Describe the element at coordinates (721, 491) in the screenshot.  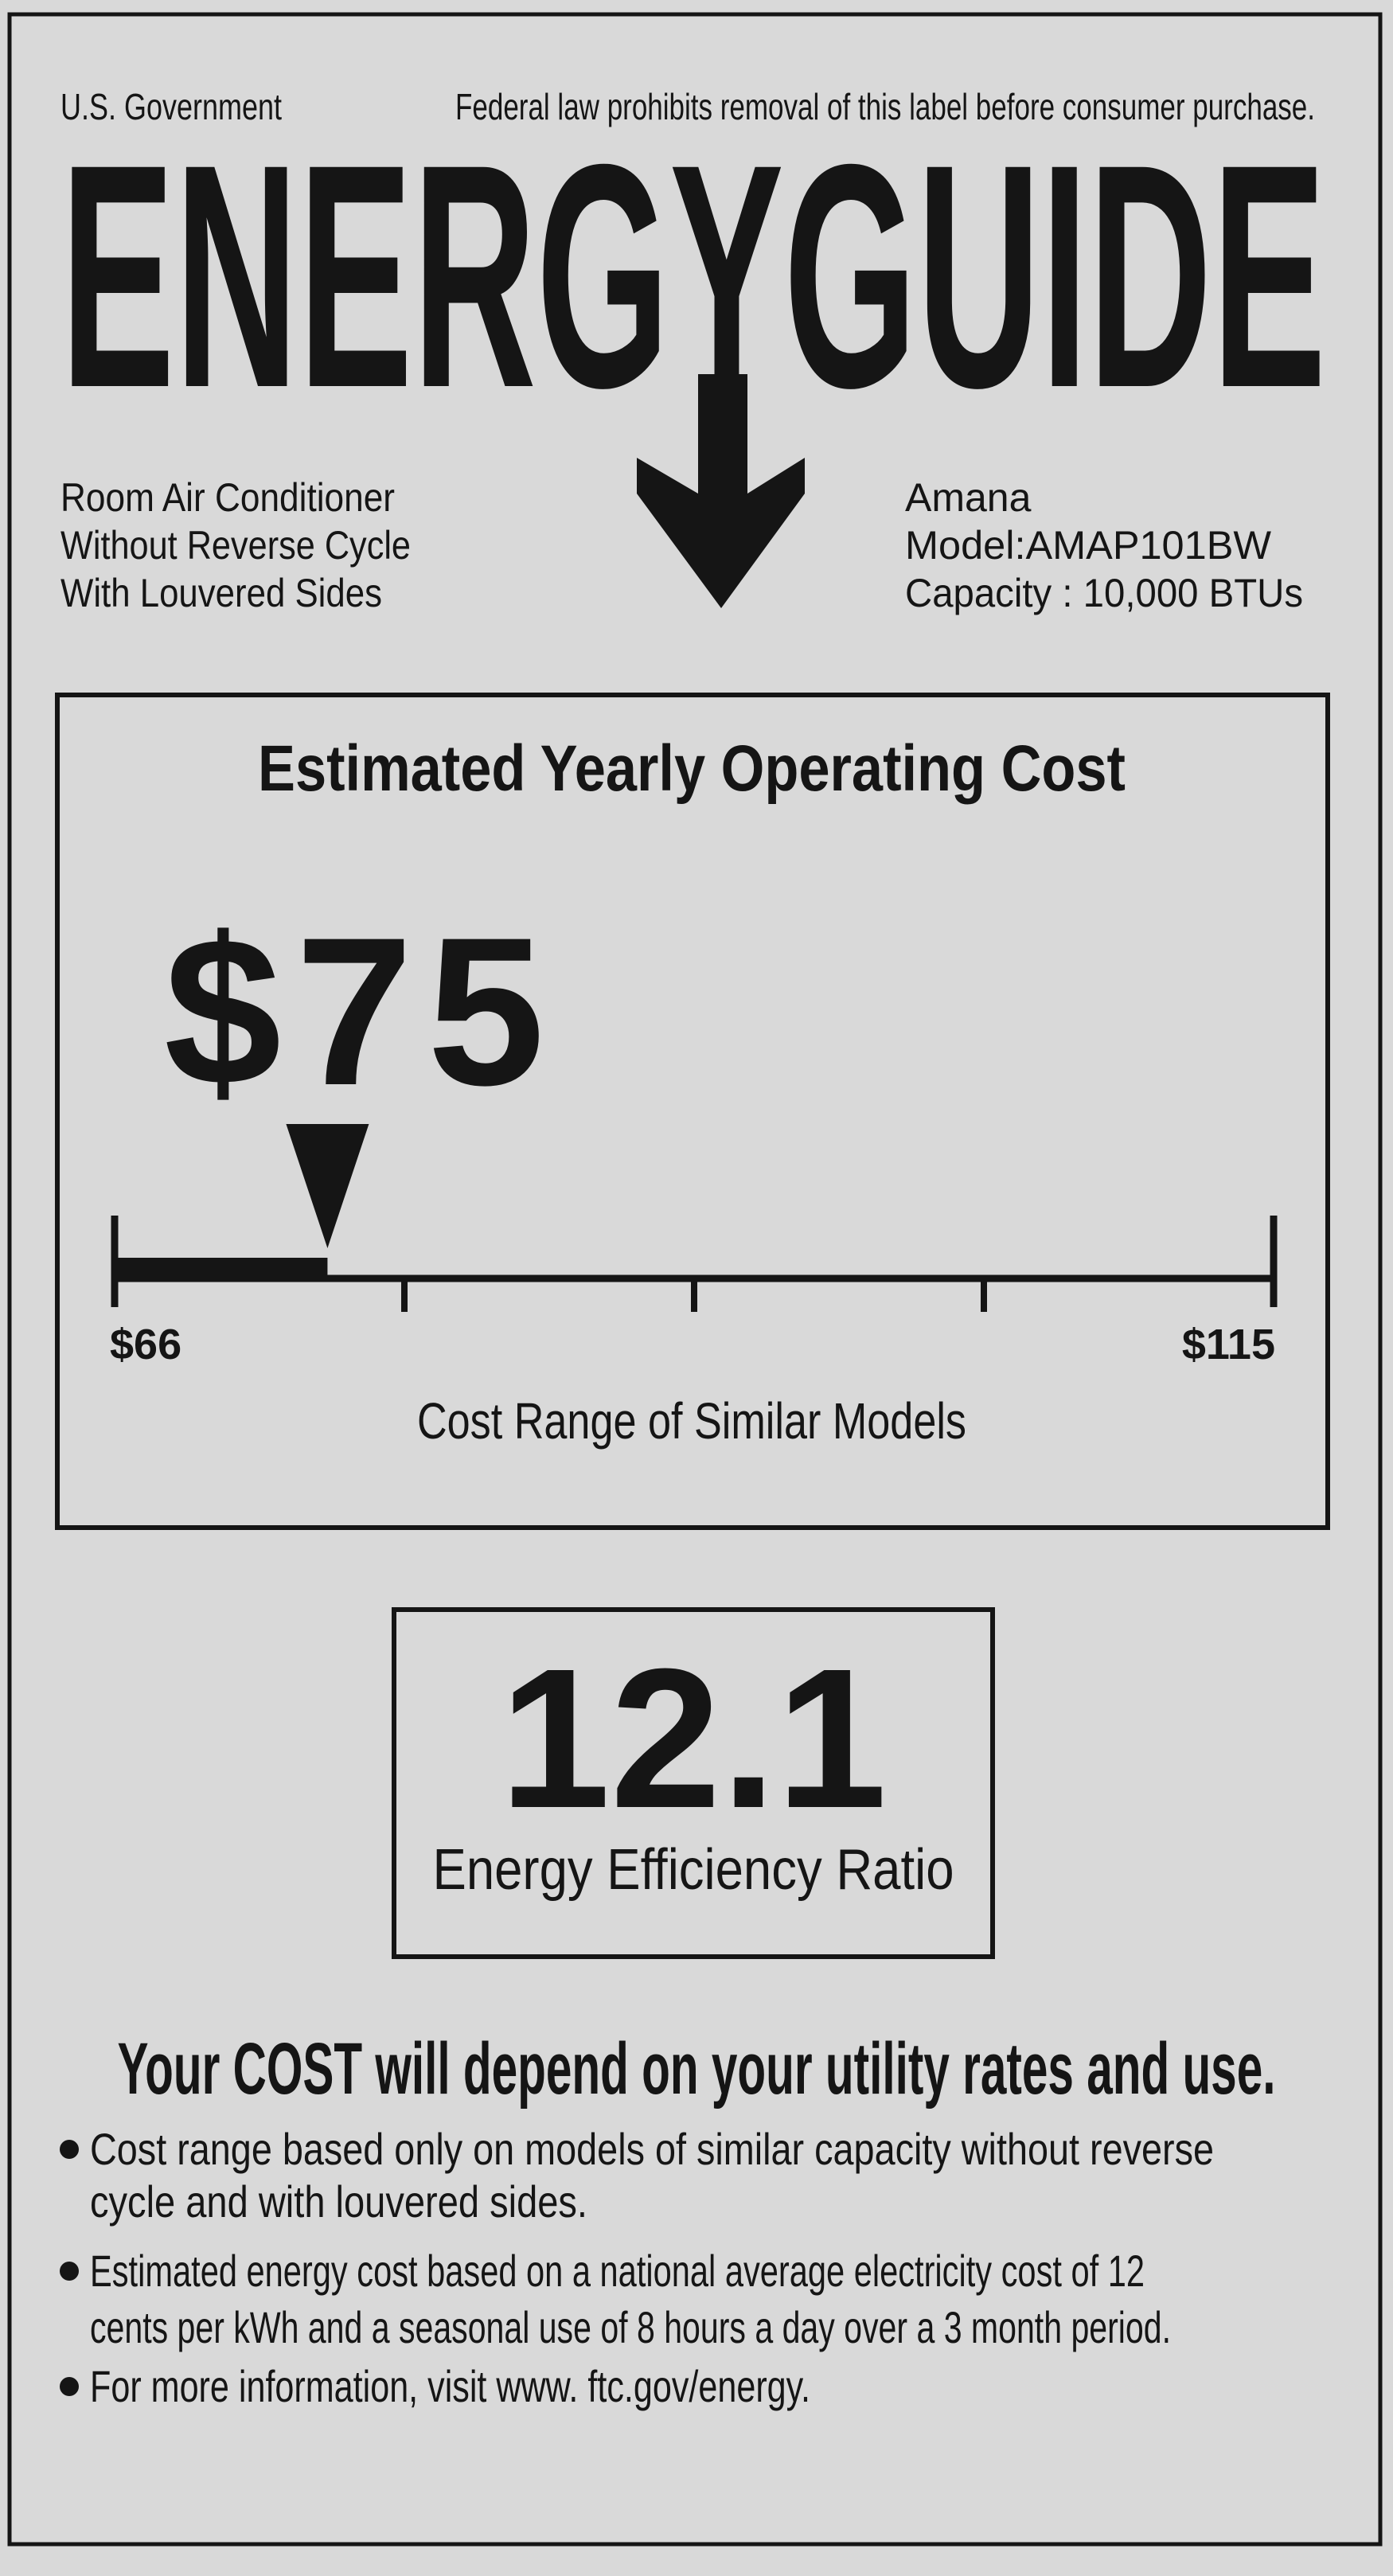
I see `down-arrow` at that location.